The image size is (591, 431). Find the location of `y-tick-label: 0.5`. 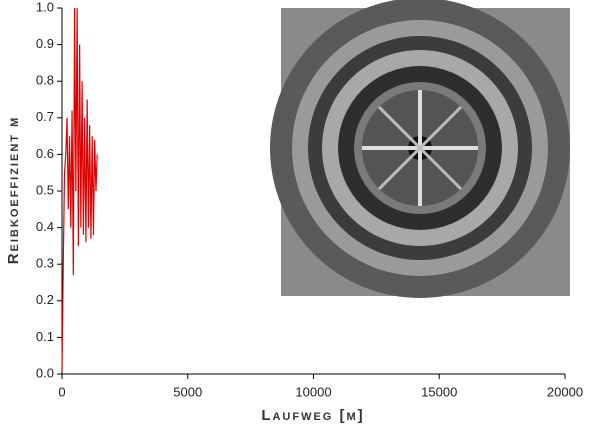

y-tick-label: 0.5 is located at coordinates (45, 189).